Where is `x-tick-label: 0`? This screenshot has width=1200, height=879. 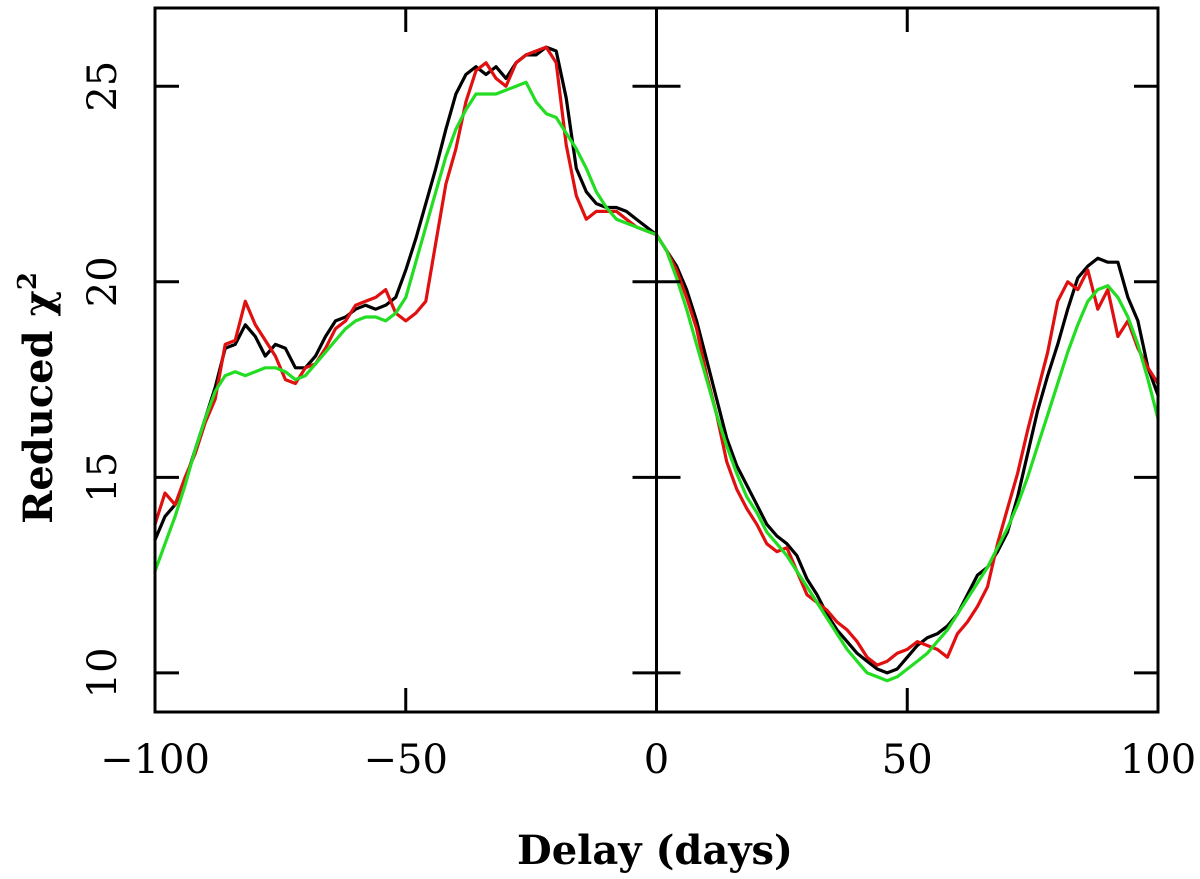
x-tick-label: 0 is located at coordinates (656, 760).